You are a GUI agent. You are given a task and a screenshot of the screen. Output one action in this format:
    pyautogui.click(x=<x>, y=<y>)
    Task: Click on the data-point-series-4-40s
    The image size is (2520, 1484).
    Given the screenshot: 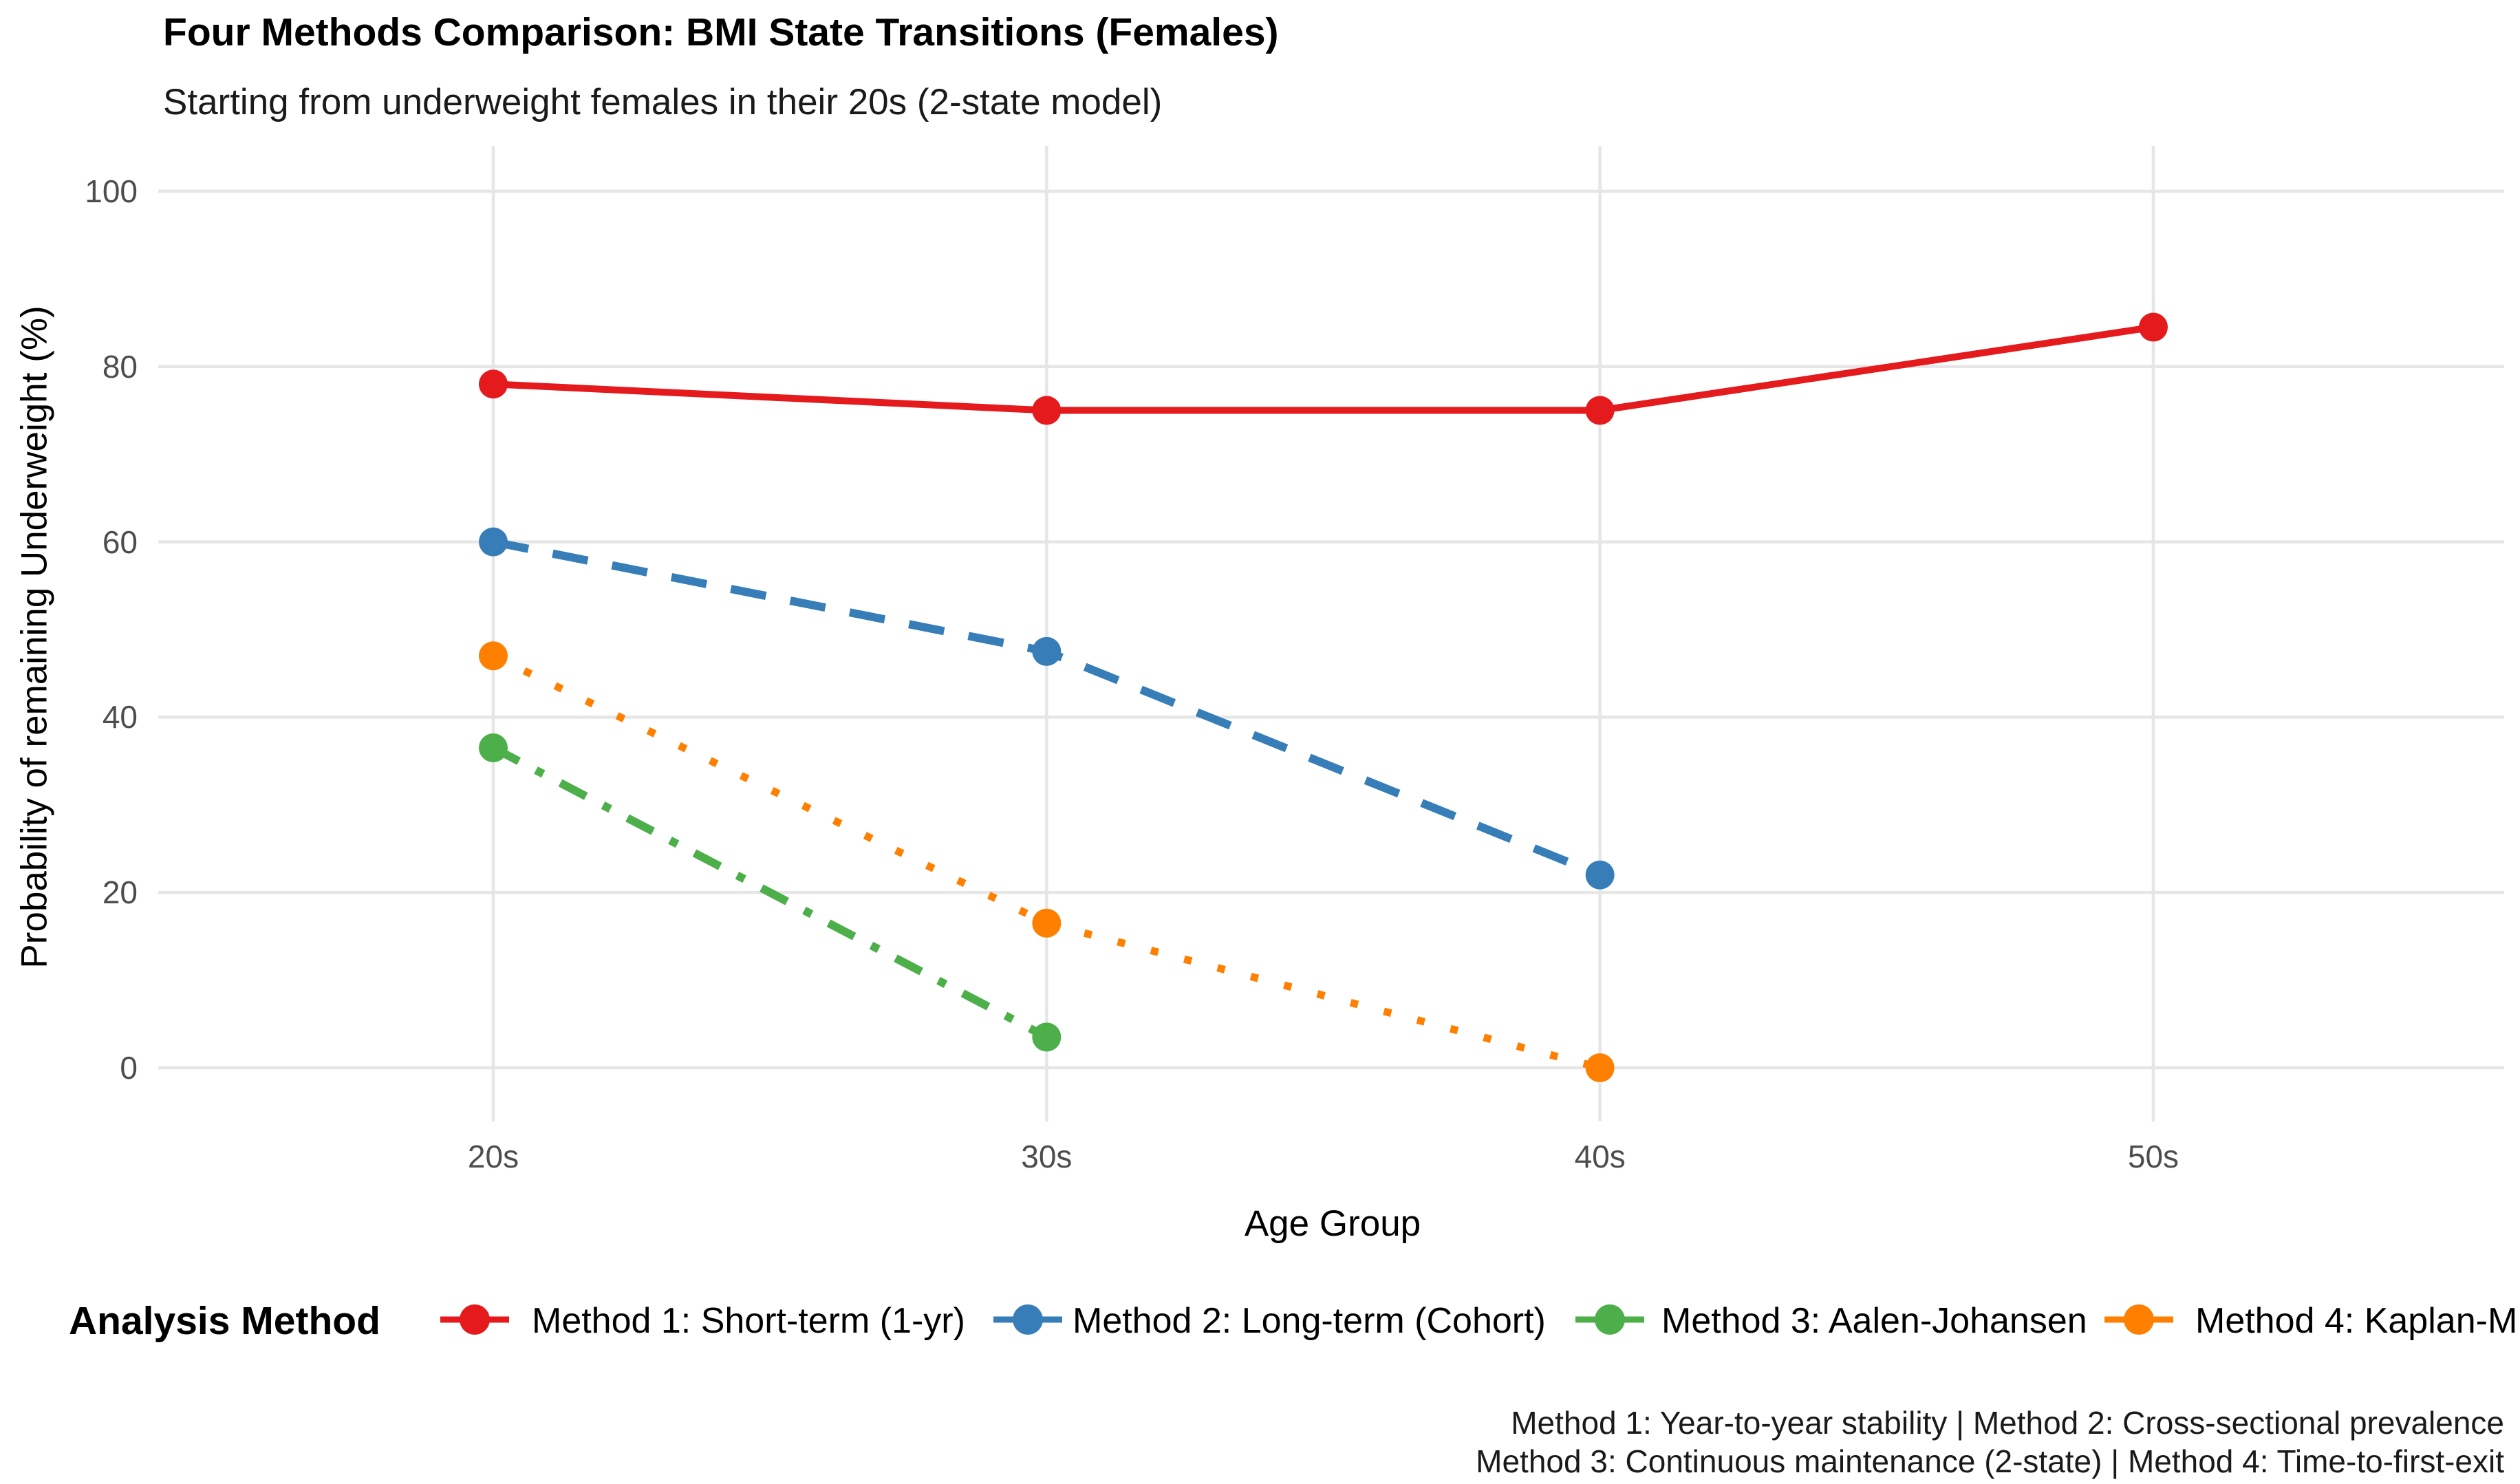 What is the action you would take?
    pyautogui.click(x=1600, y=1067)
    